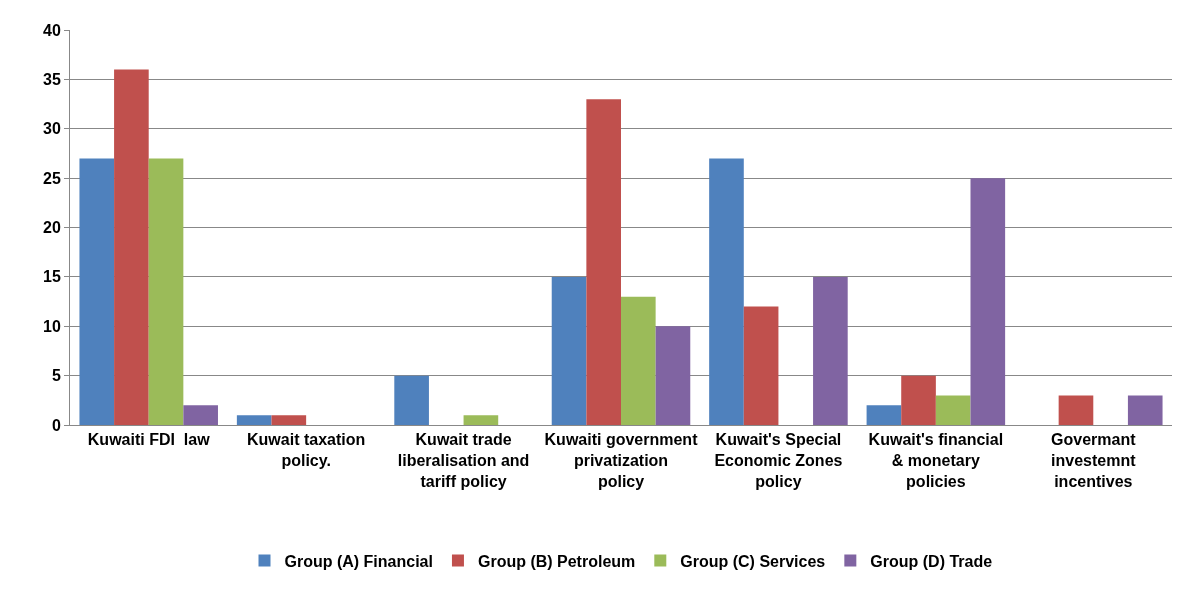  Describe the element at coordinates (52, 79) in the screenshot. I see `y-tick-label: 35` at that location.